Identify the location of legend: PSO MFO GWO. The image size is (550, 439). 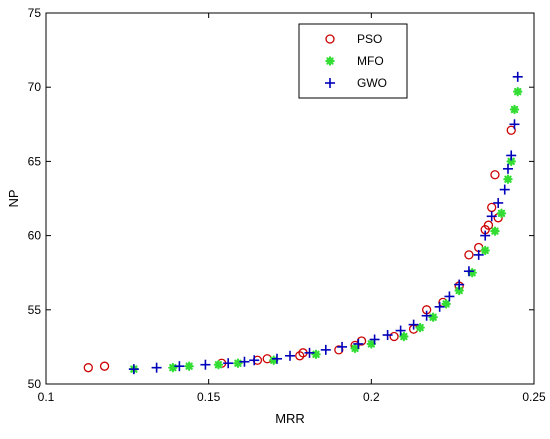
(353, 61).